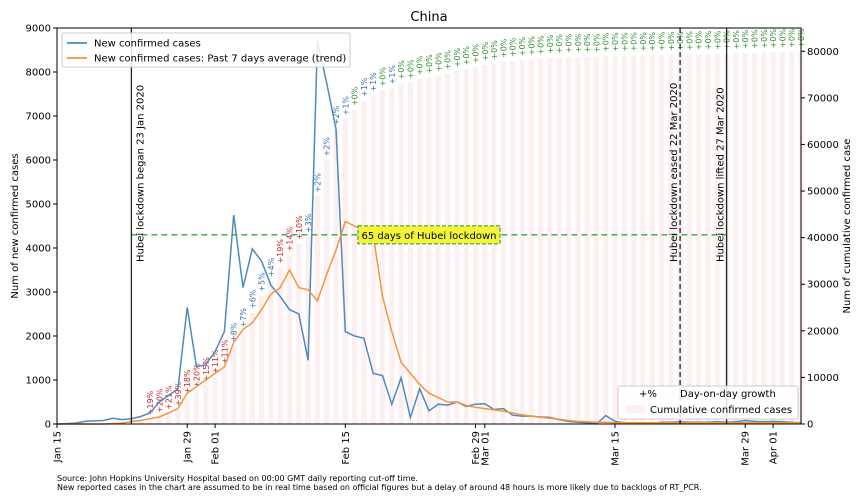  Describe the element at coordinates (58, 447) in the screenshot. I see `x-tick-label: Jan 15` at that location.